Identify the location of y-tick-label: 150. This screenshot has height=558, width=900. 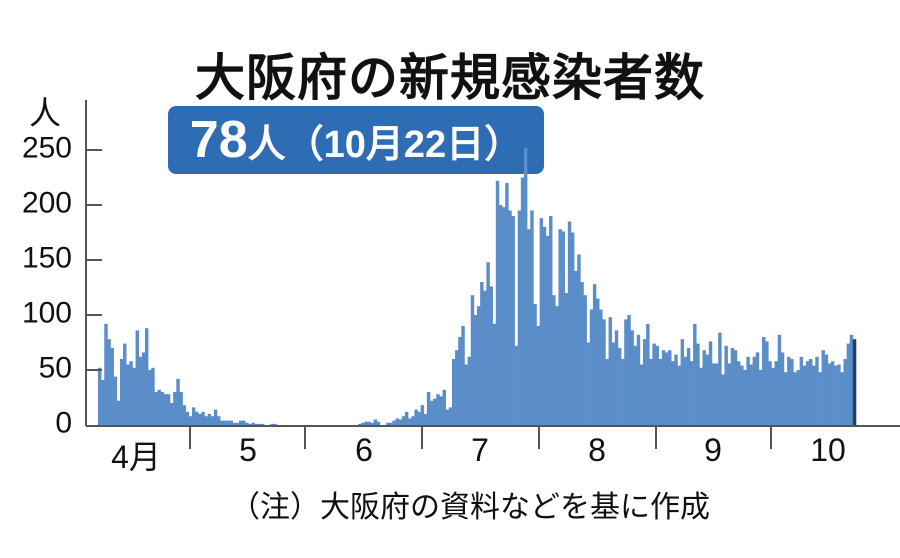
(46, 258).